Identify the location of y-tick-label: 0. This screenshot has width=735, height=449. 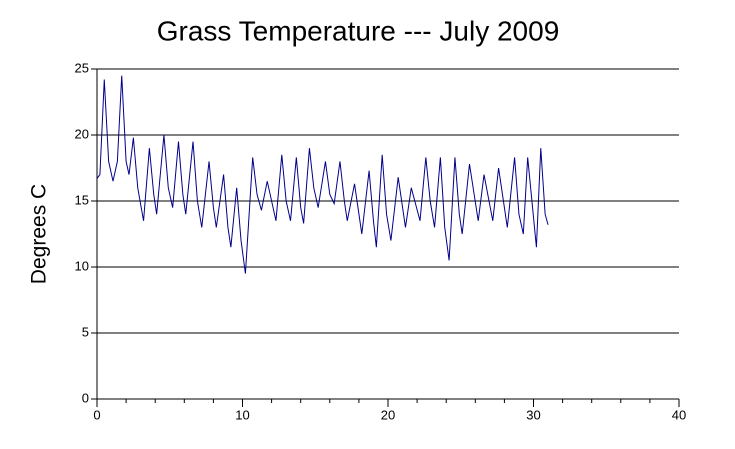
(85, 397).